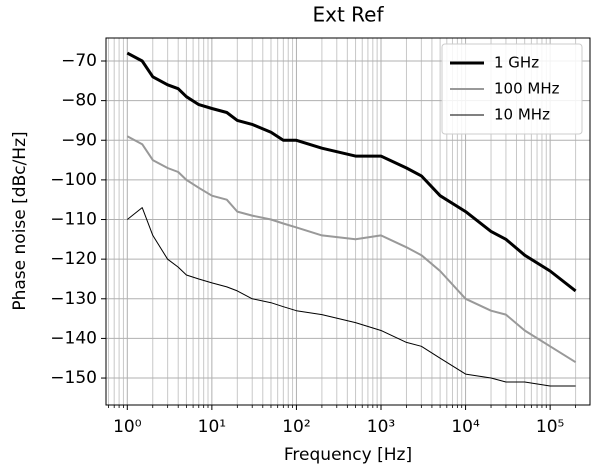  What do you see at coordinates (73, 338) in the screenshot?
I see `y-tick-label: −140` at bounding box center [73, 338].